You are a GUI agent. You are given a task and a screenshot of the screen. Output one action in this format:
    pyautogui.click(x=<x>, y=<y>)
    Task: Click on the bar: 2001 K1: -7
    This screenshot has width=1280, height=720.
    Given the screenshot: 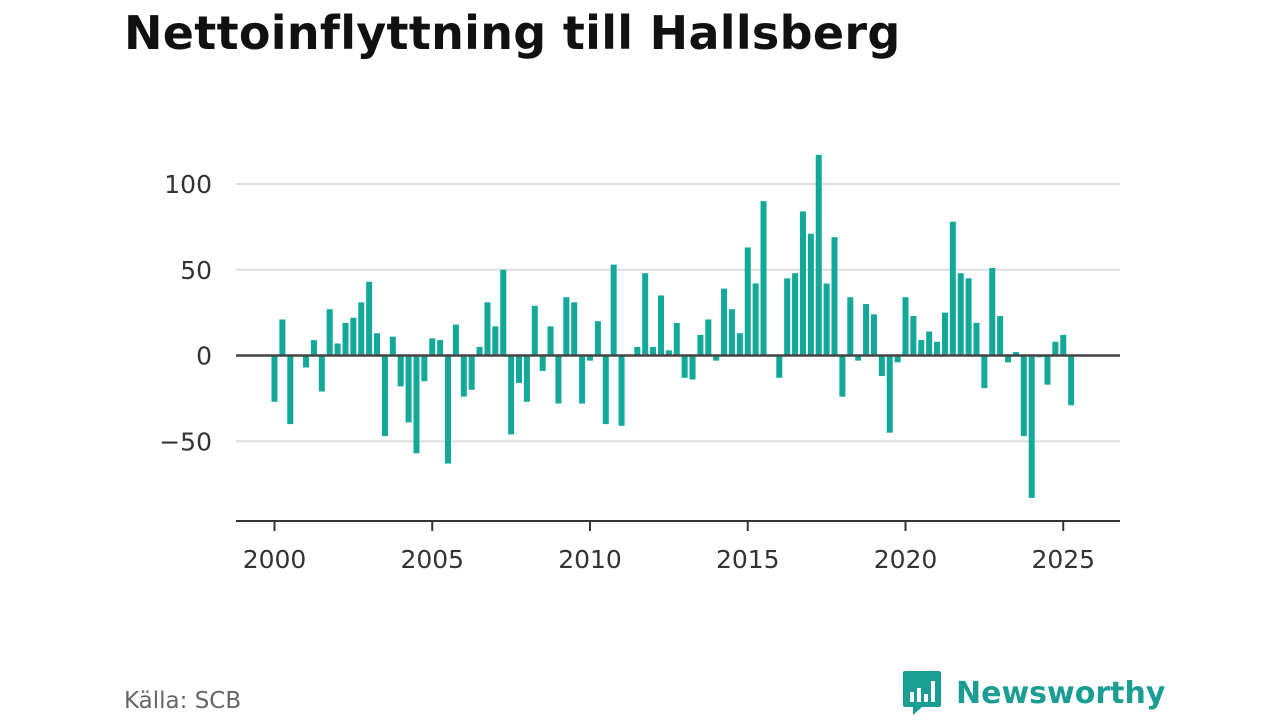 What is the action you would take?
    pyautogui.click(x=306, y=361)
    